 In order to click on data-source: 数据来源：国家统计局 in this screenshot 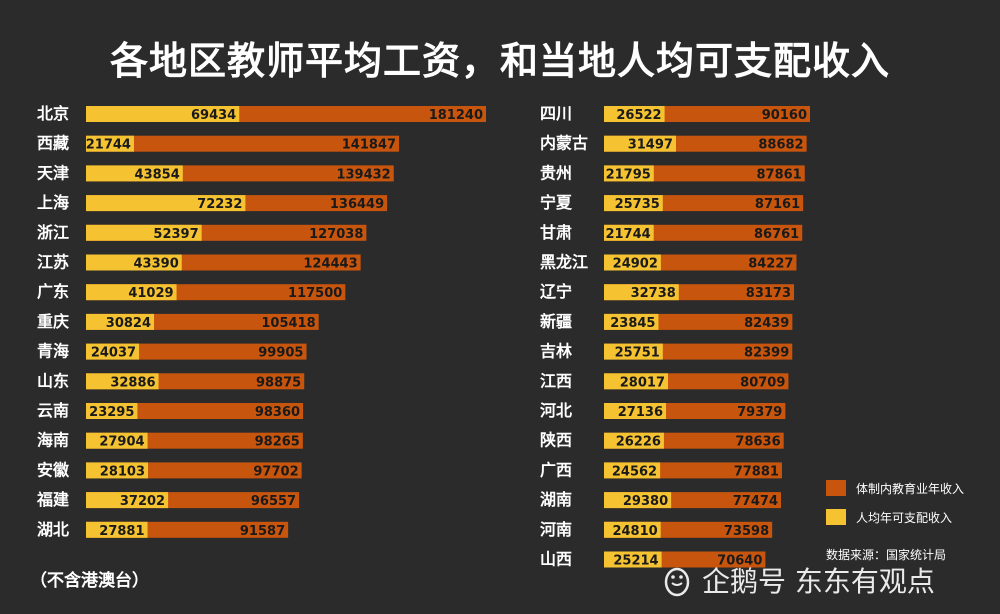, I will do `click(886, 555)`.